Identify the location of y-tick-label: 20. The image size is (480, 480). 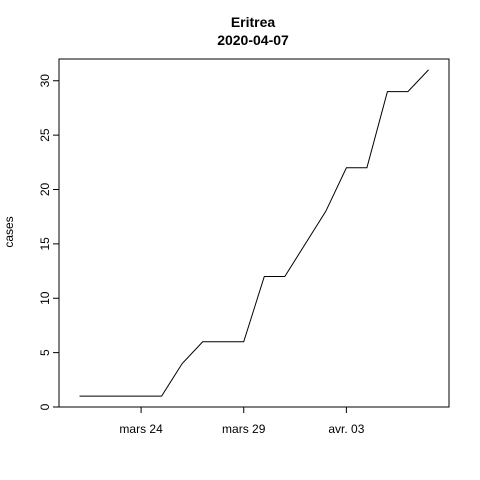
(45, 190).